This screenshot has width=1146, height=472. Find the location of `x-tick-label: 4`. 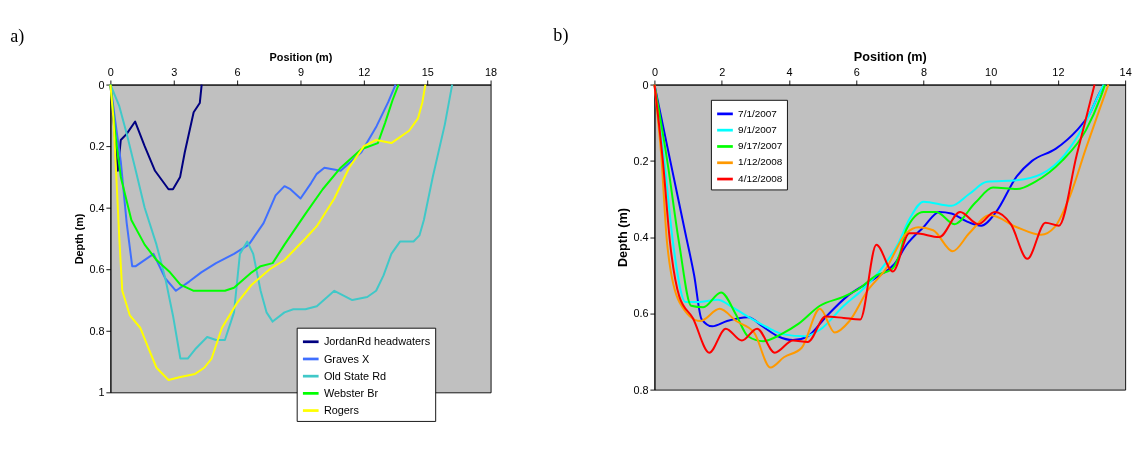

x-tick-label: 4 is located at coordinates (789, 72).